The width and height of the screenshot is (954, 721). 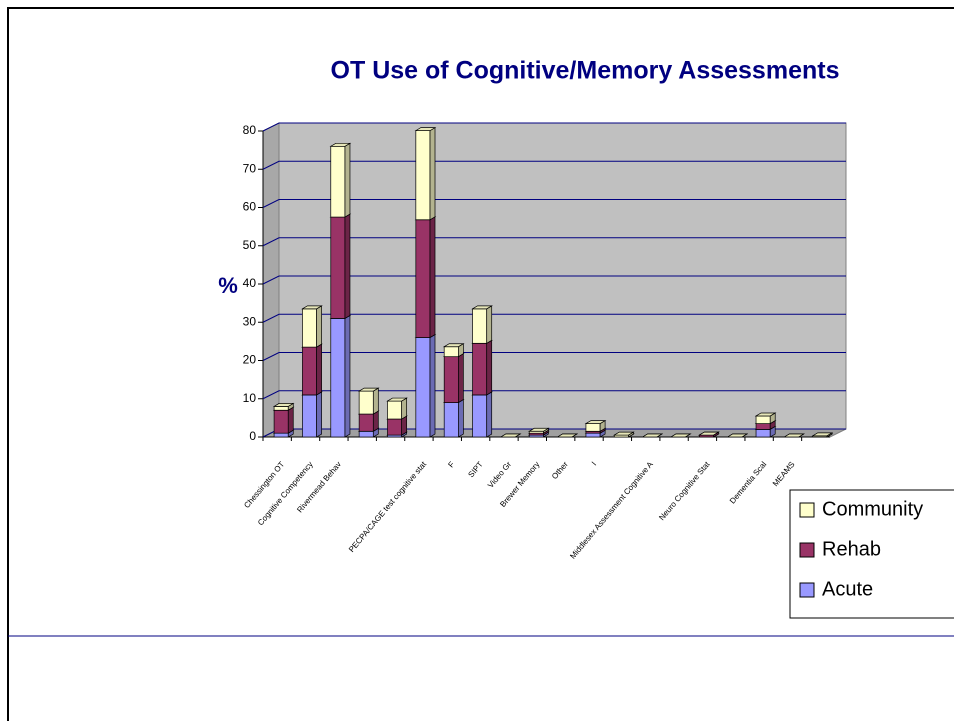 I want to click on chart-title: OT Use of Cognitive/Memory Assessments, so click(x=585, y=71).